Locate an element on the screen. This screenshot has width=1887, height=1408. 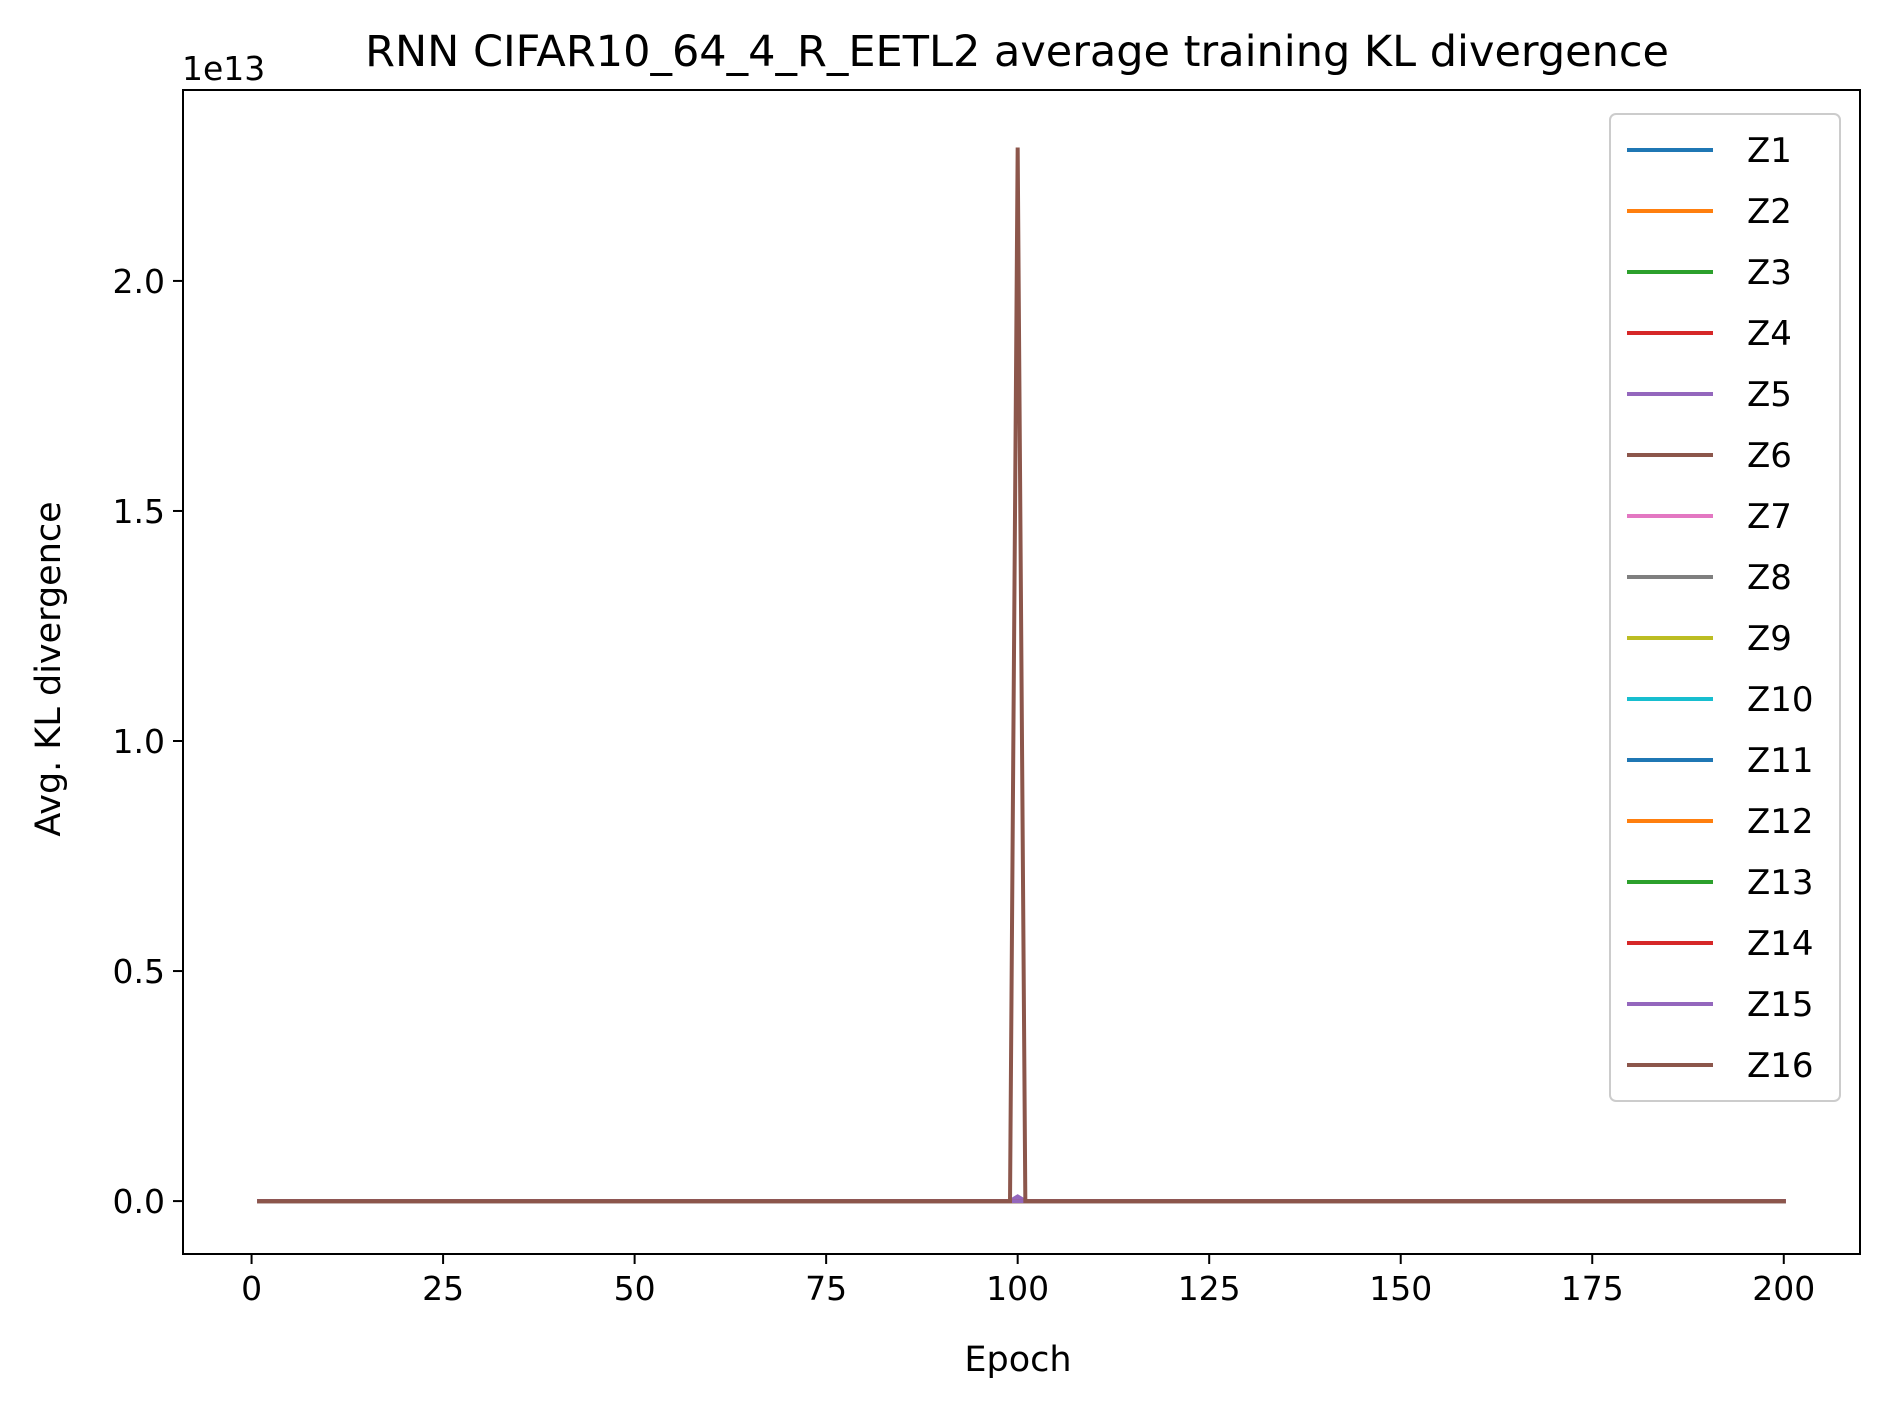
legend-label-z4: Z4 is located at coordinates (1769, 334).